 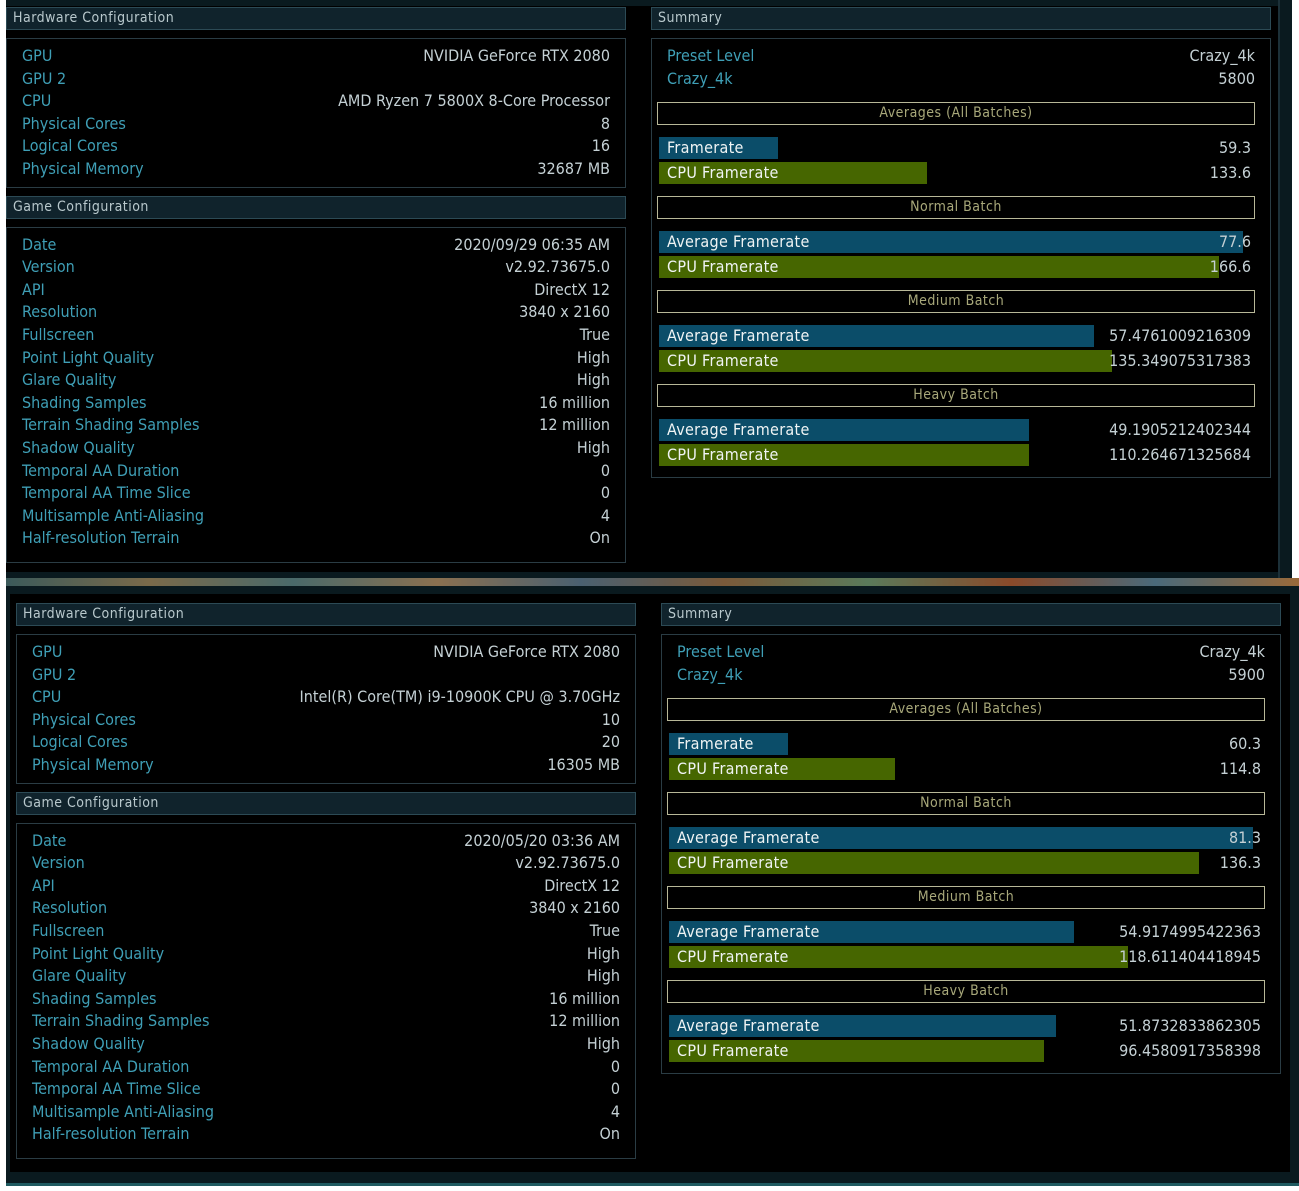 I want to click on cpu-framerate-bar: CPU Framerate 118.611404418945, so click(x=967, y=957).